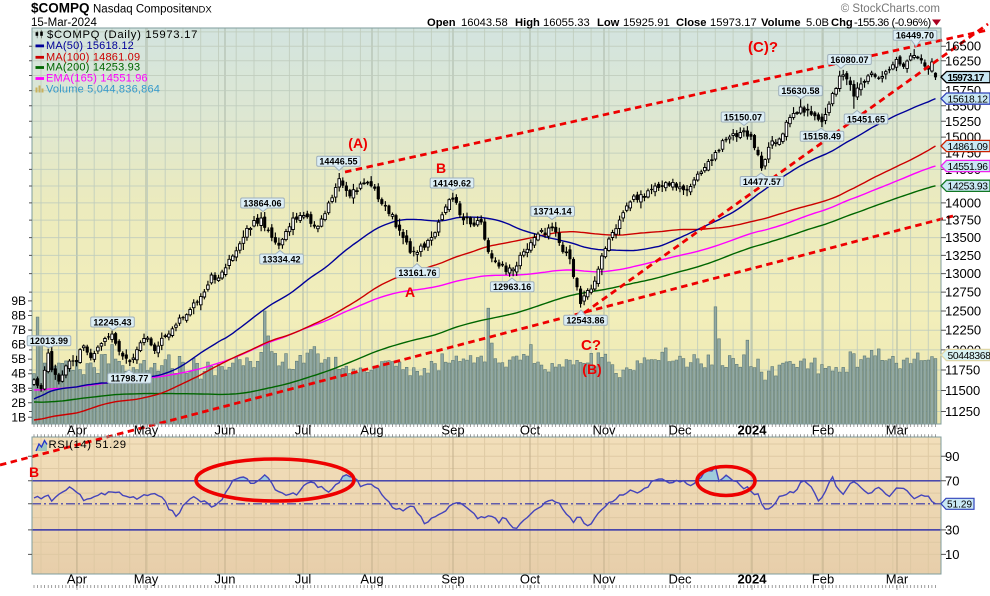 This screenshot has height=596, width=990. What do you see at coordinates (281, 259) in the screenshot?
I see `svg-text: 13334.42` at bounding box center [281, 259].